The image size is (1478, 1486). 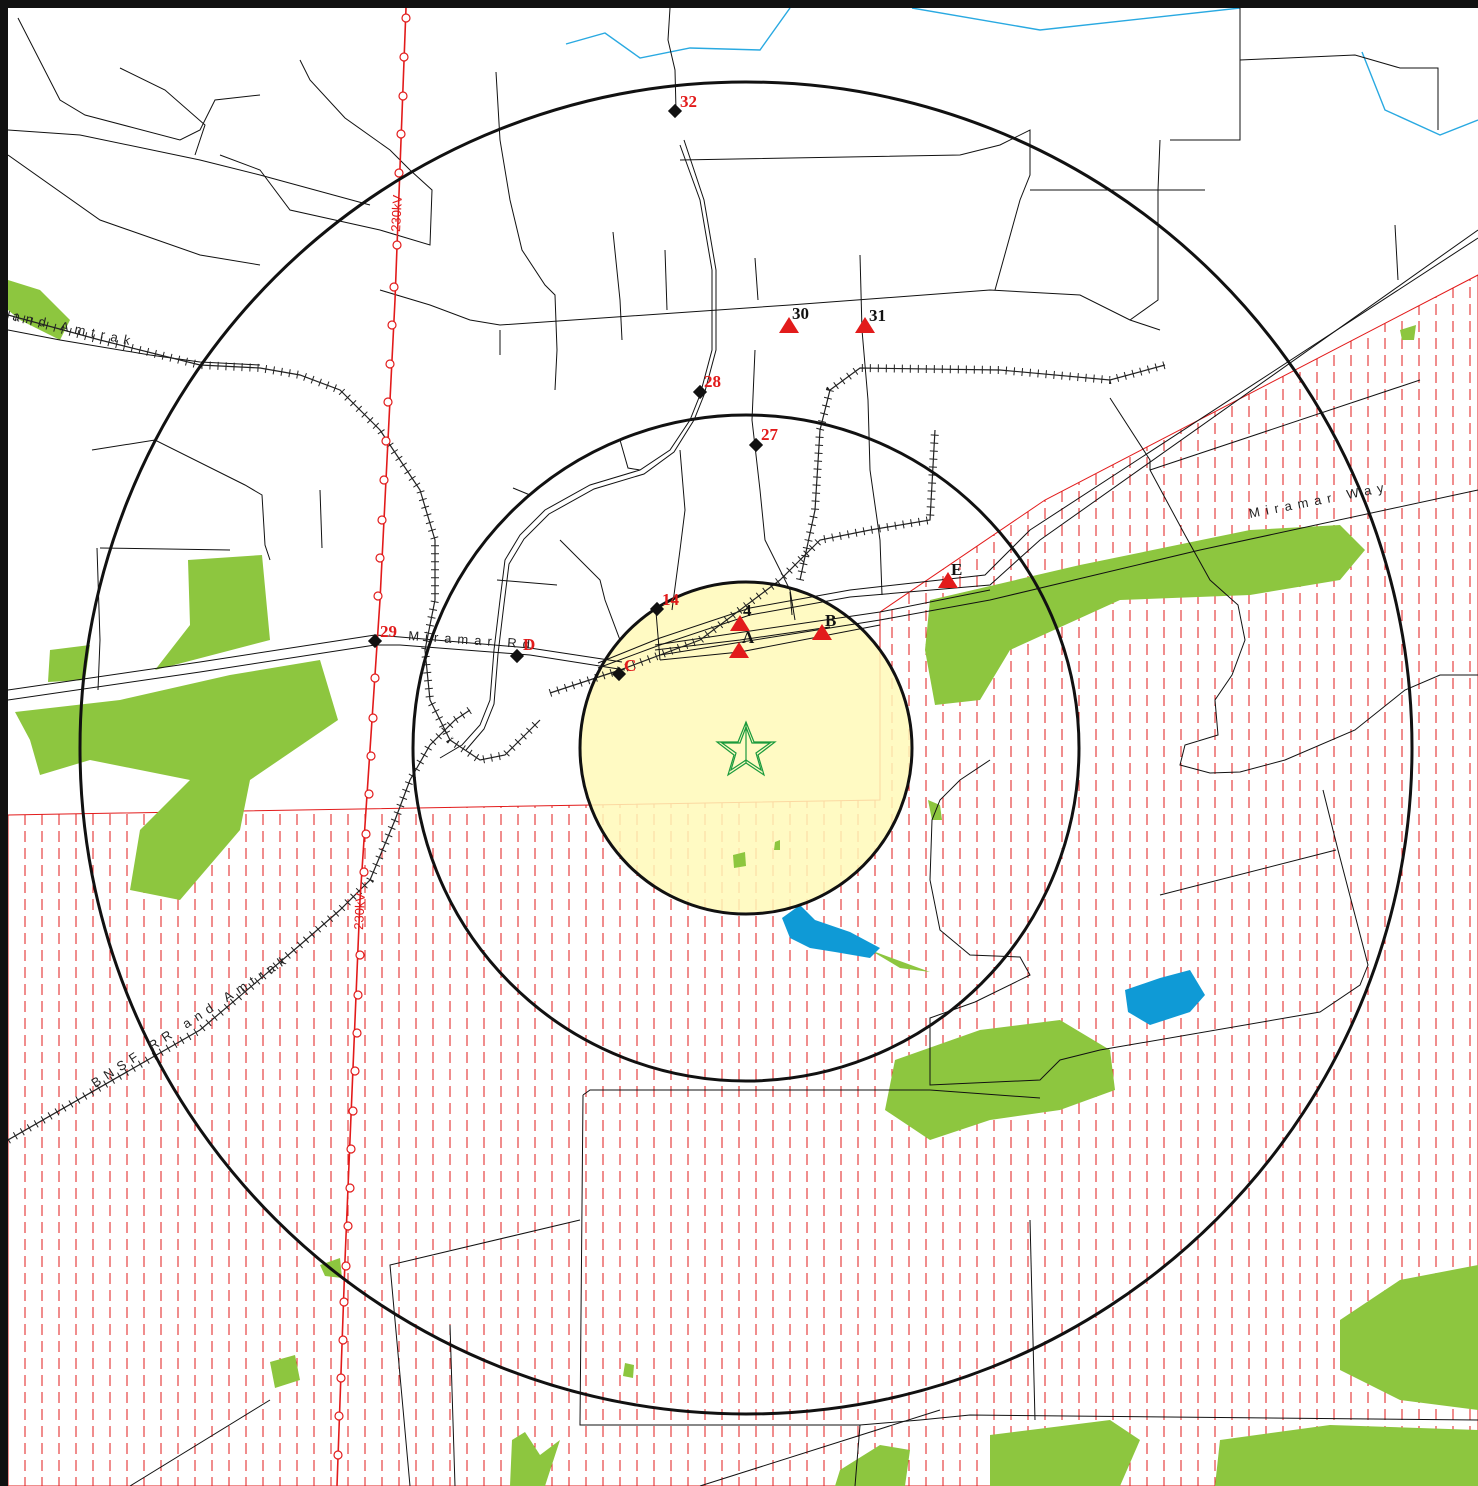 What do you see at coordinates (830, 620) in the screenshot?
I see `receptor-label: B` at bounding box center [830, 620].